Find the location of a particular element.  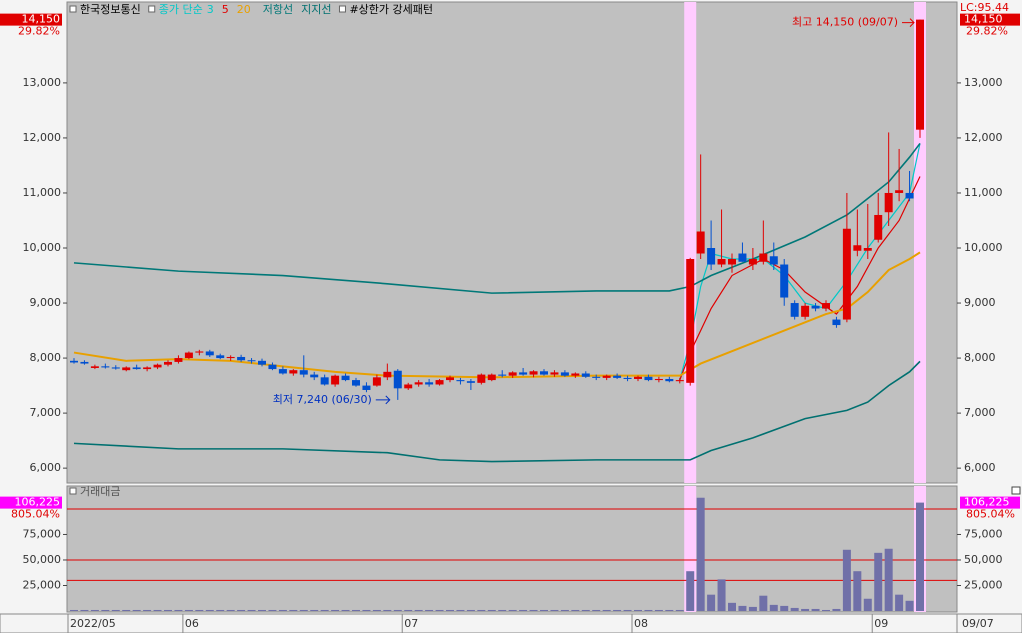

y-tick-label: 75,000 is located at coordinates (42, 533).